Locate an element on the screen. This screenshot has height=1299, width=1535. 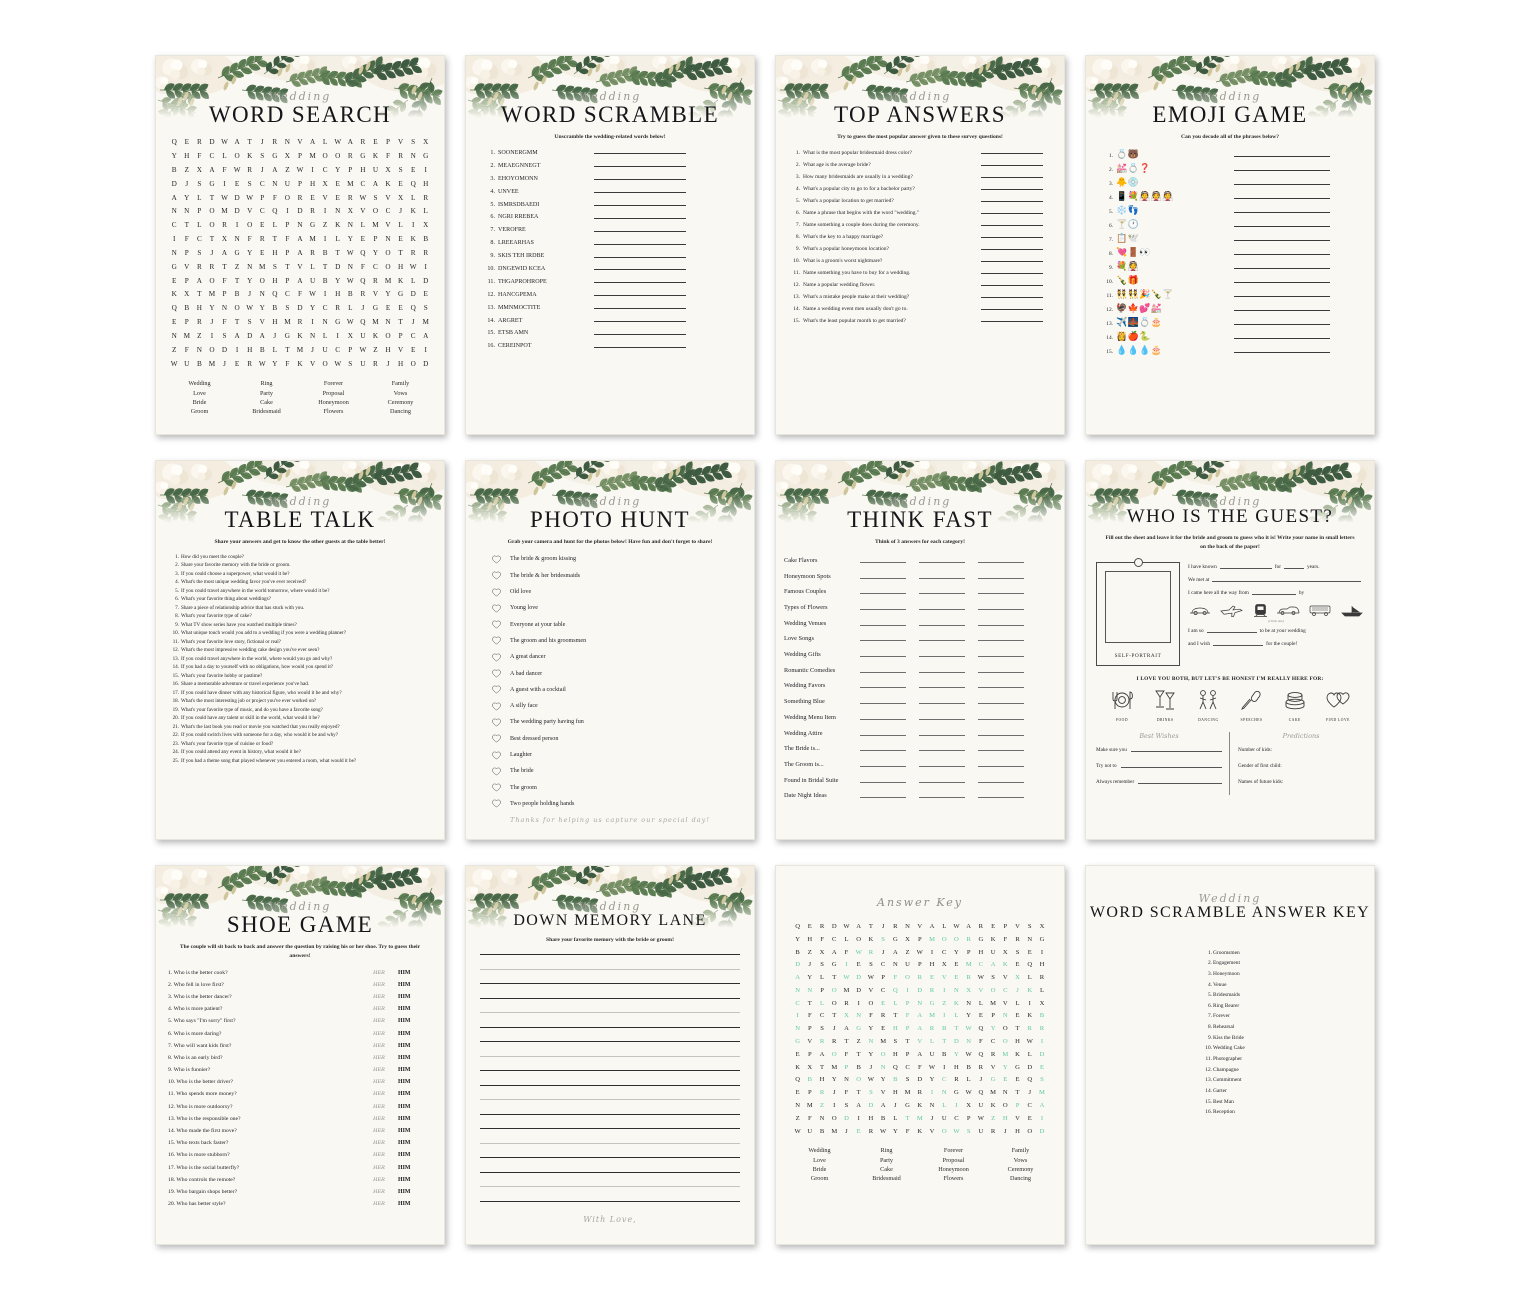
shoe-game-row: 3. Who is the better dancer? HER HIM is located at coordinates (300, 997).